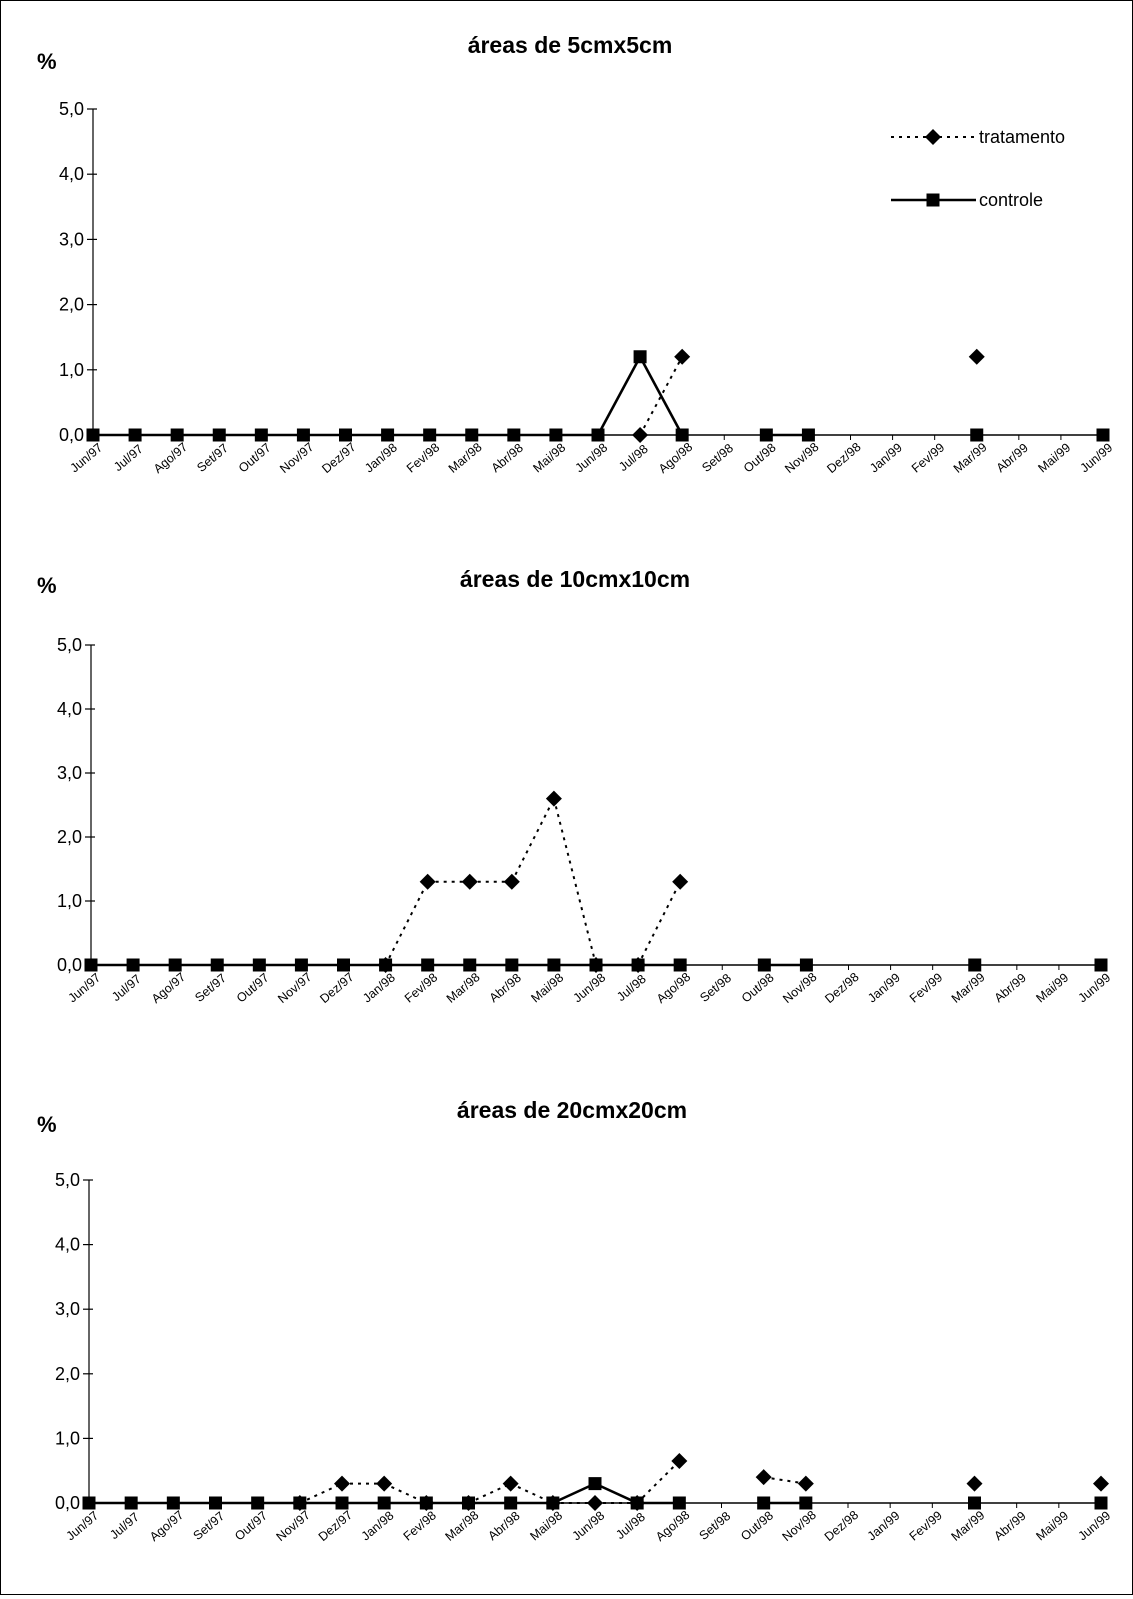 The image size is (1133, 1599). I want to click on y-tick-label: 2,0, so click(67, 1374).